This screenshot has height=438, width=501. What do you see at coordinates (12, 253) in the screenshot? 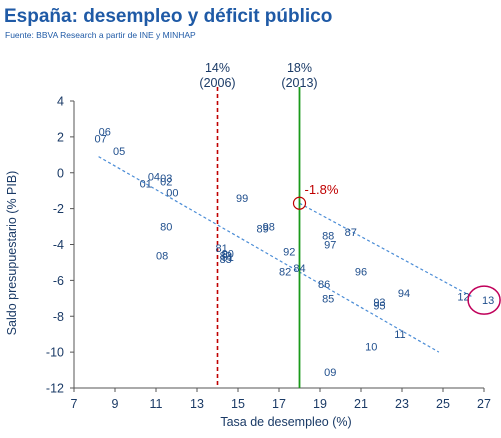
I see `y-axis-title: Saldo presupuestario (% PIB)` at bounding box center [12, 253].